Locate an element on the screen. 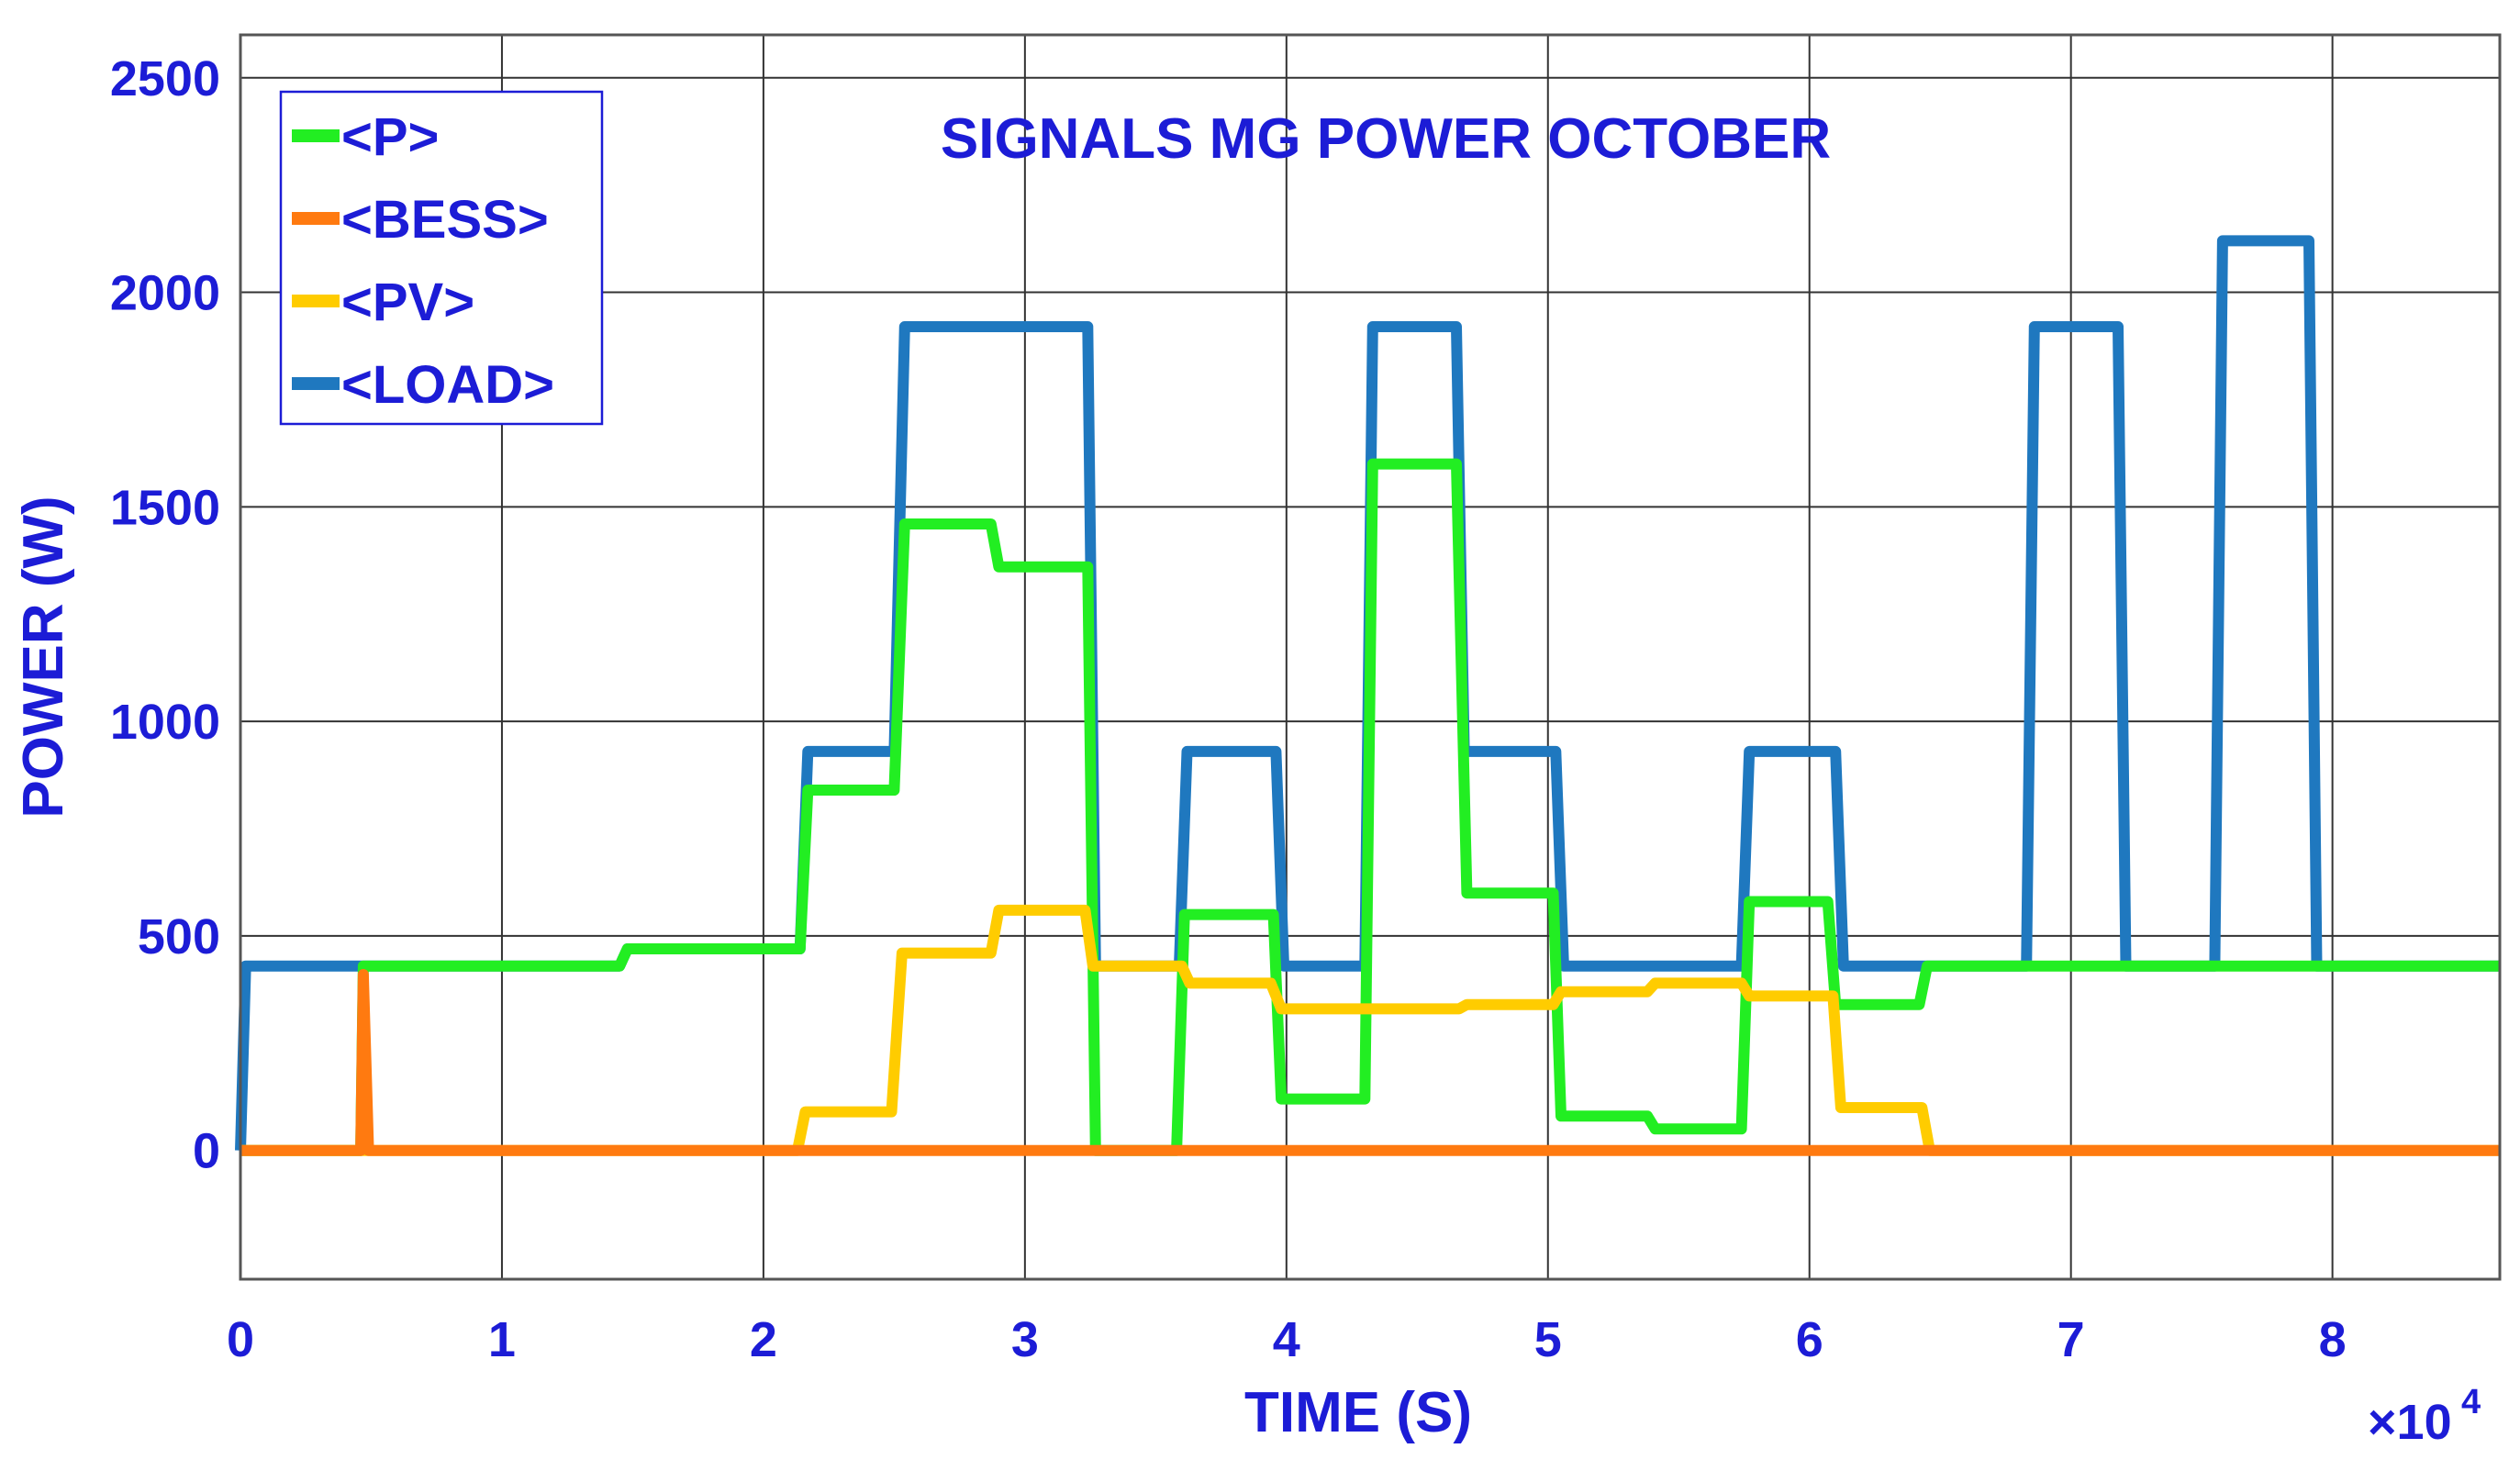 This screenshot has height=1482, width=2520. x-tick-label: 6 is located at coordinates (1809, 1339).